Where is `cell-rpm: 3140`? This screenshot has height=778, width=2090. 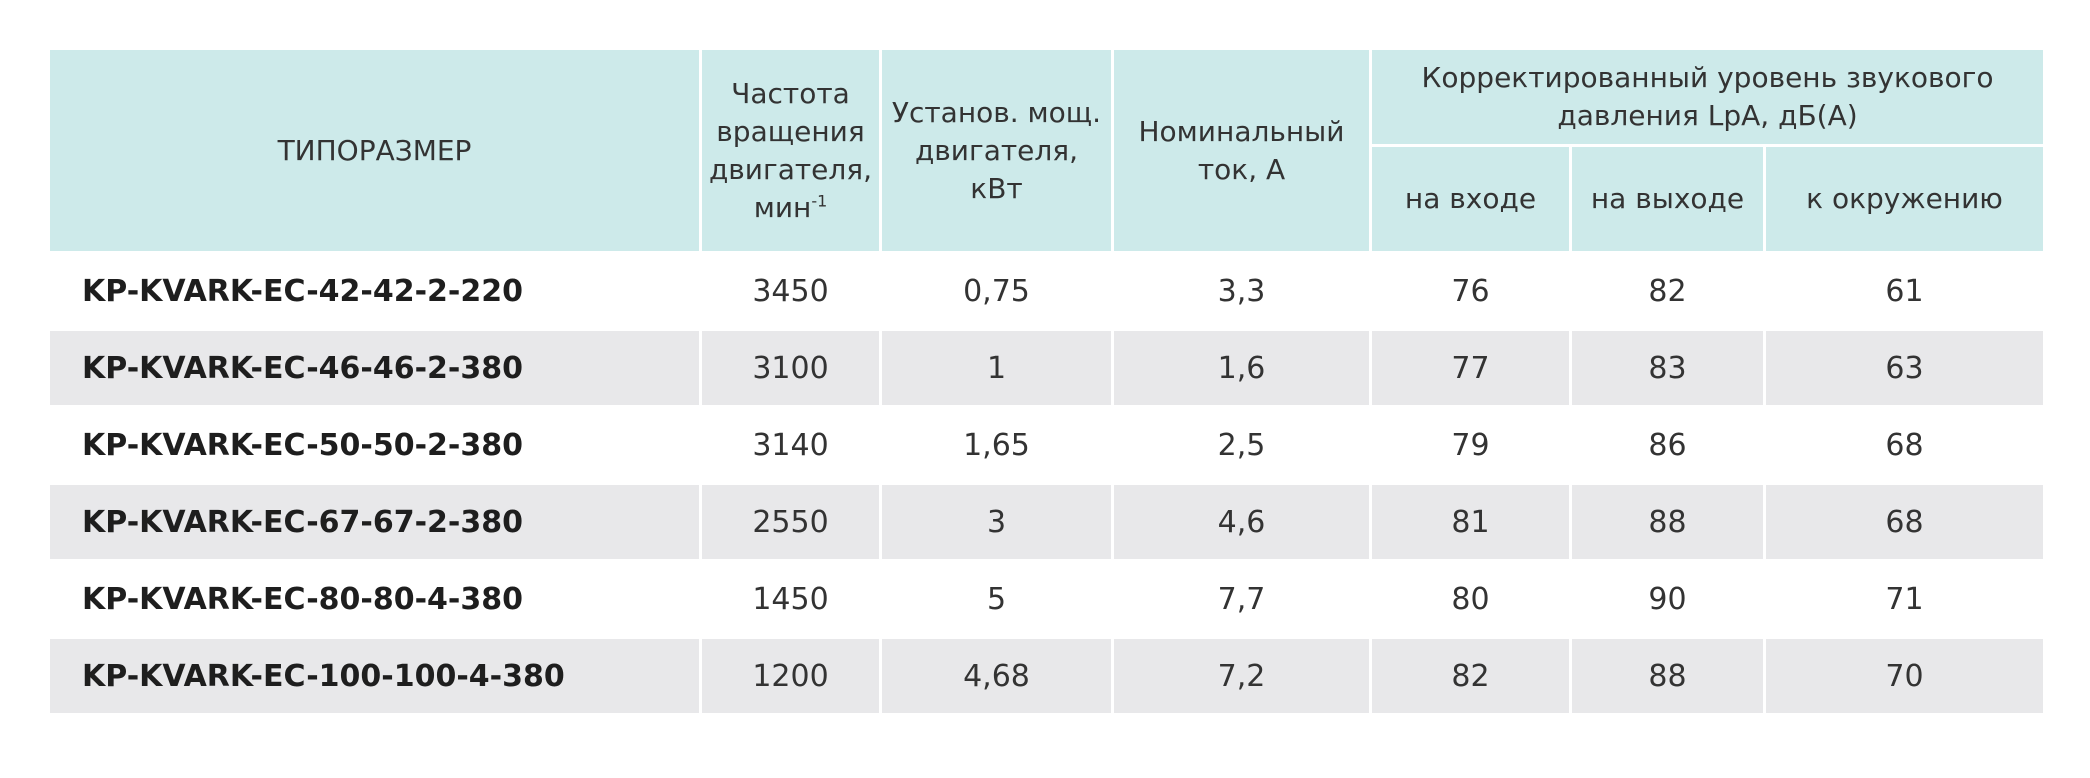
cell-rpm: 3140 is located at coordinates (790, 445).